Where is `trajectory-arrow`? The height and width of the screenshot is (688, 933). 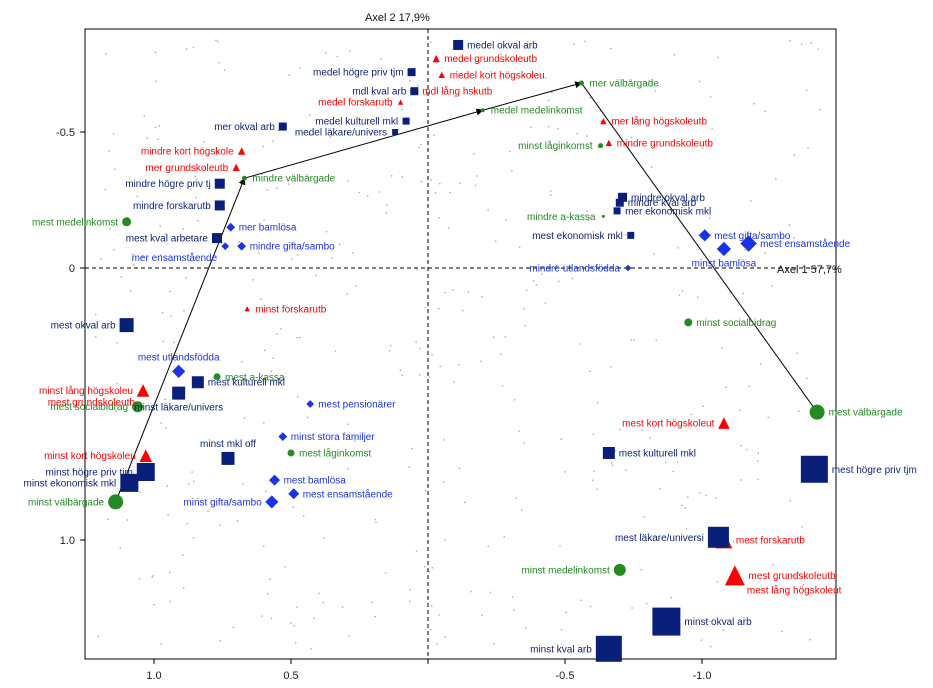
trajectory-arrow is located at coordinates (699, 247).